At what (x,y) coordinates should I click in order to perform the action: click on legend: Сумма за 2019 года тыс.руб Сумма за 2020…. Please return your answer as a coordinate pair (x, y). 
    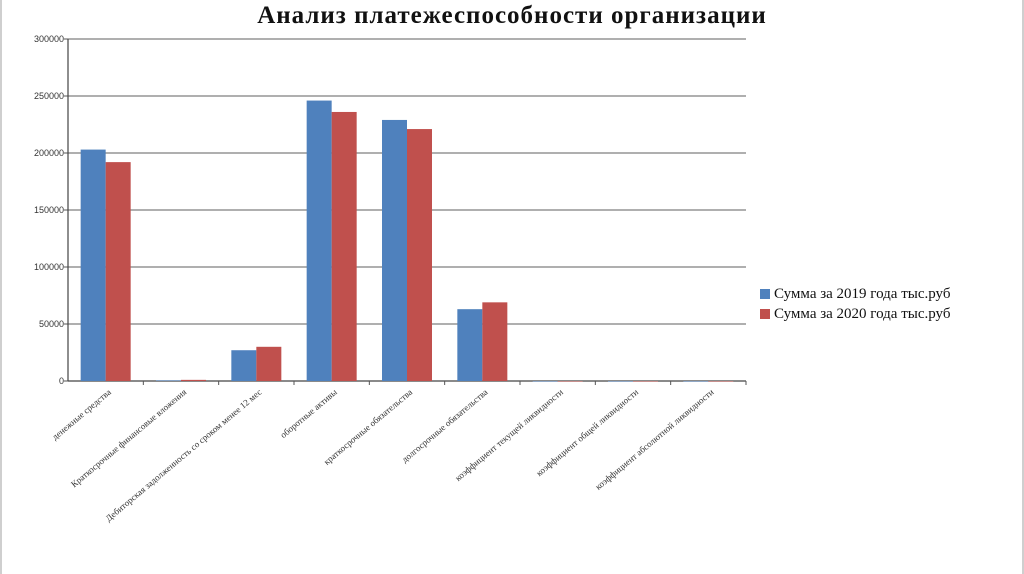
    Looking at the image, I should click on (855, 304).